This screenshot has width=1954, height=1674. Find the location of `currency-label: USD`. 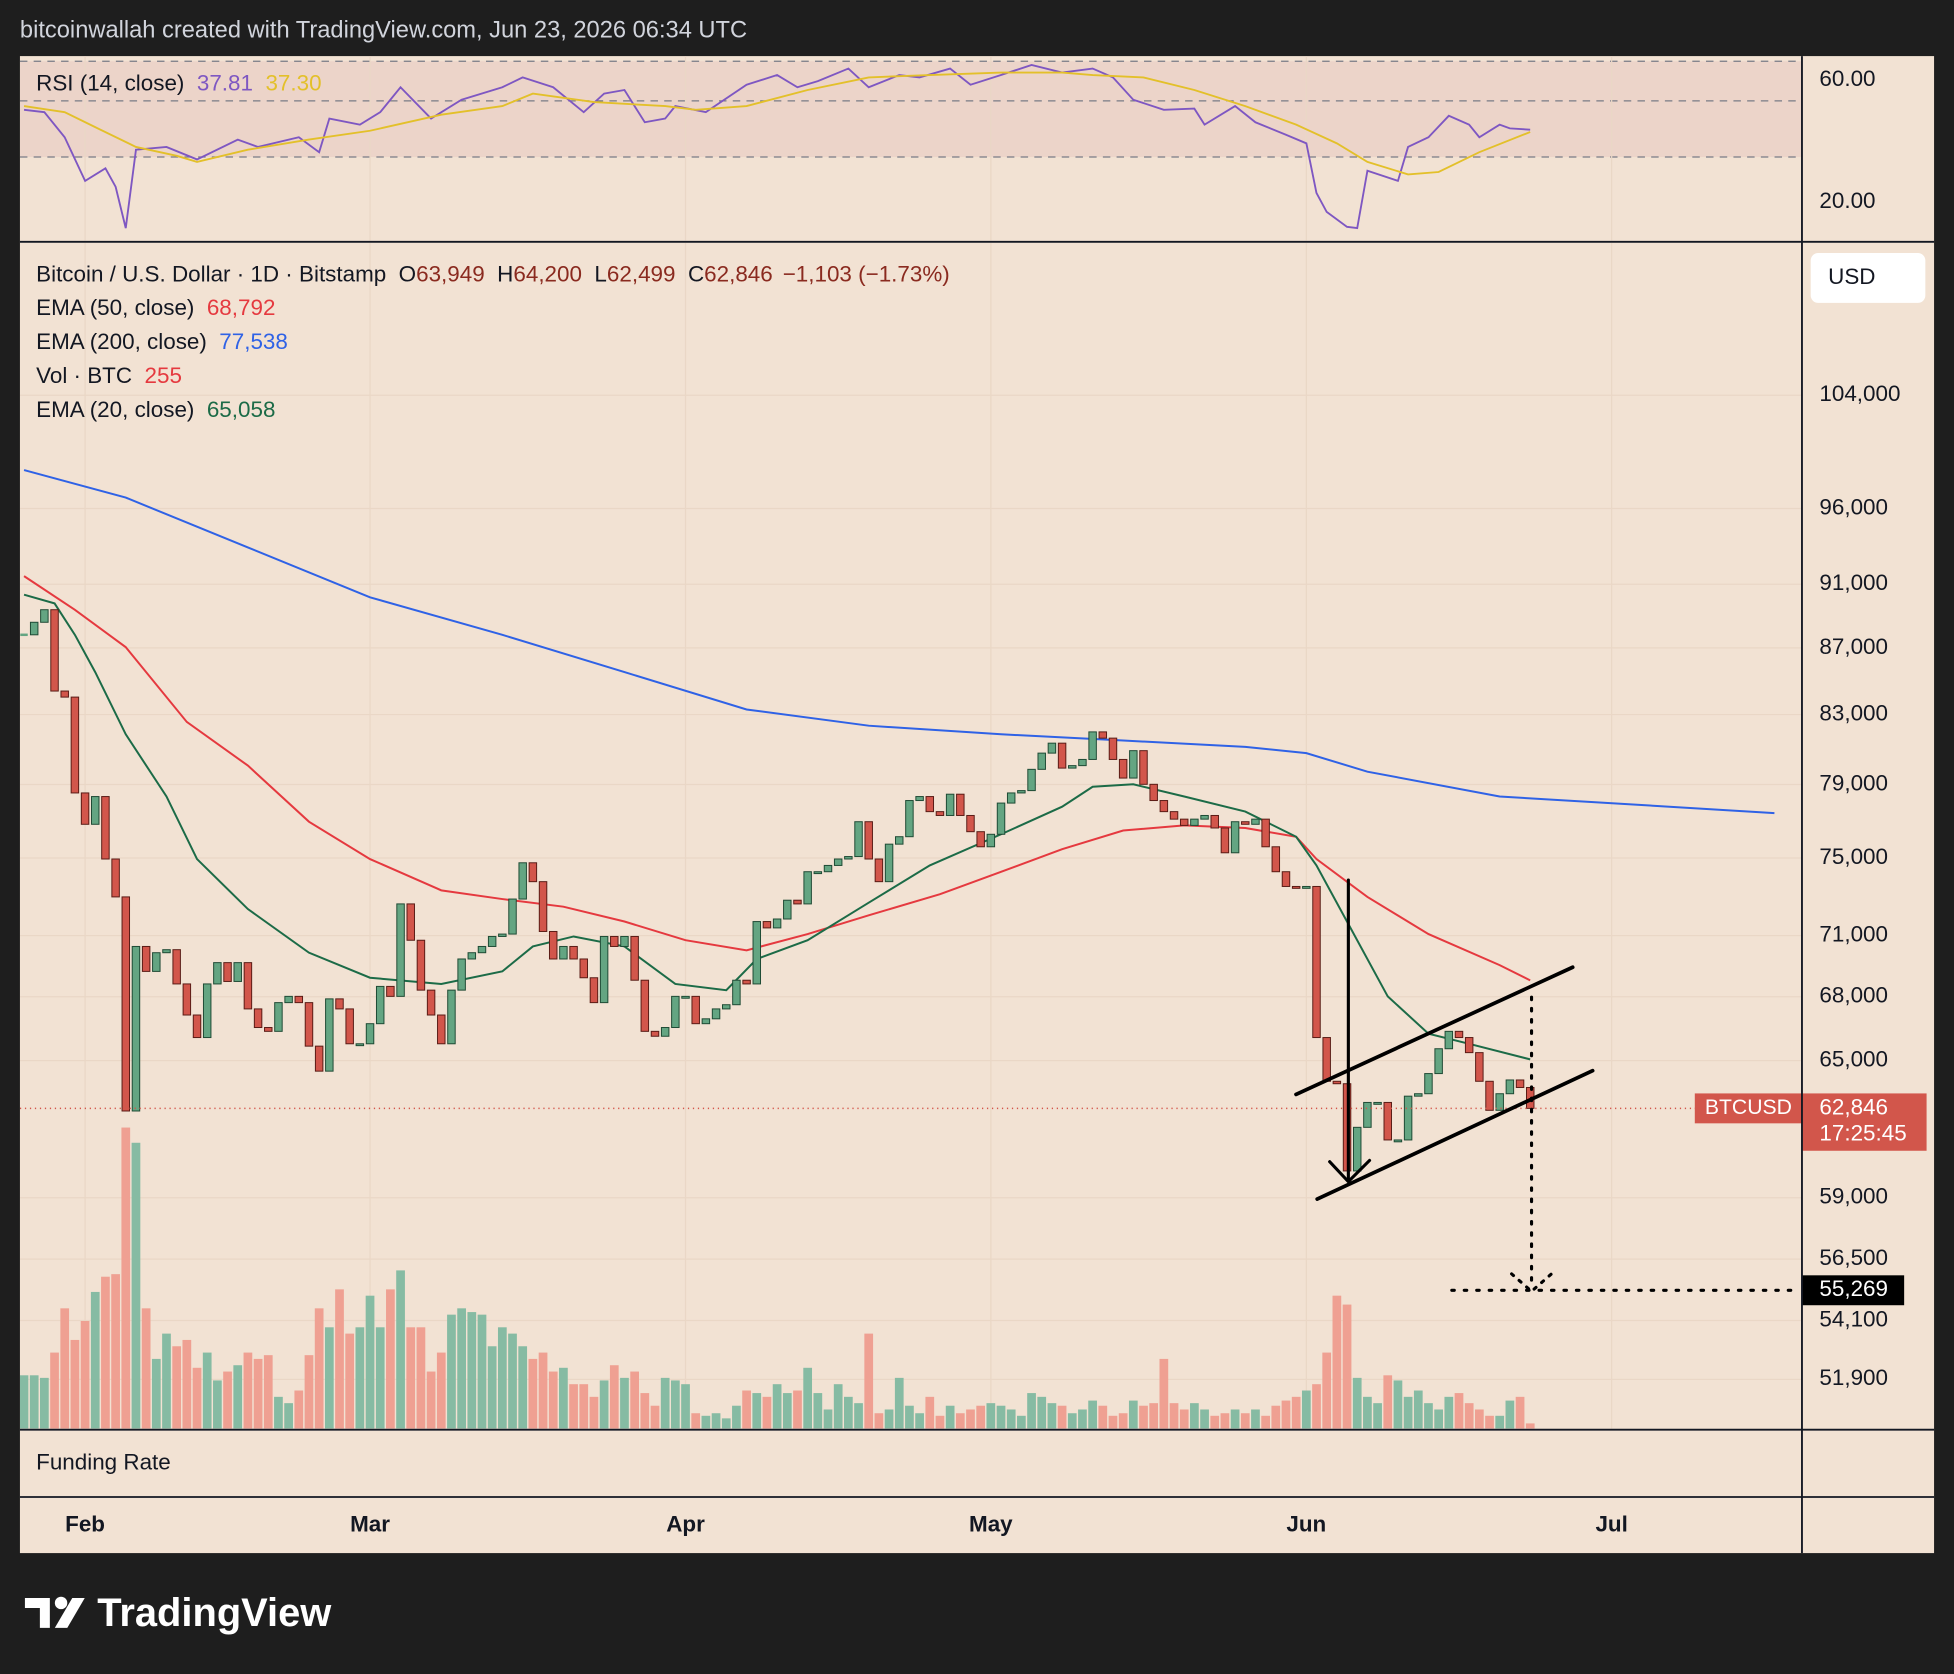

currency-label: USD is located at coordinates (1851, 276).